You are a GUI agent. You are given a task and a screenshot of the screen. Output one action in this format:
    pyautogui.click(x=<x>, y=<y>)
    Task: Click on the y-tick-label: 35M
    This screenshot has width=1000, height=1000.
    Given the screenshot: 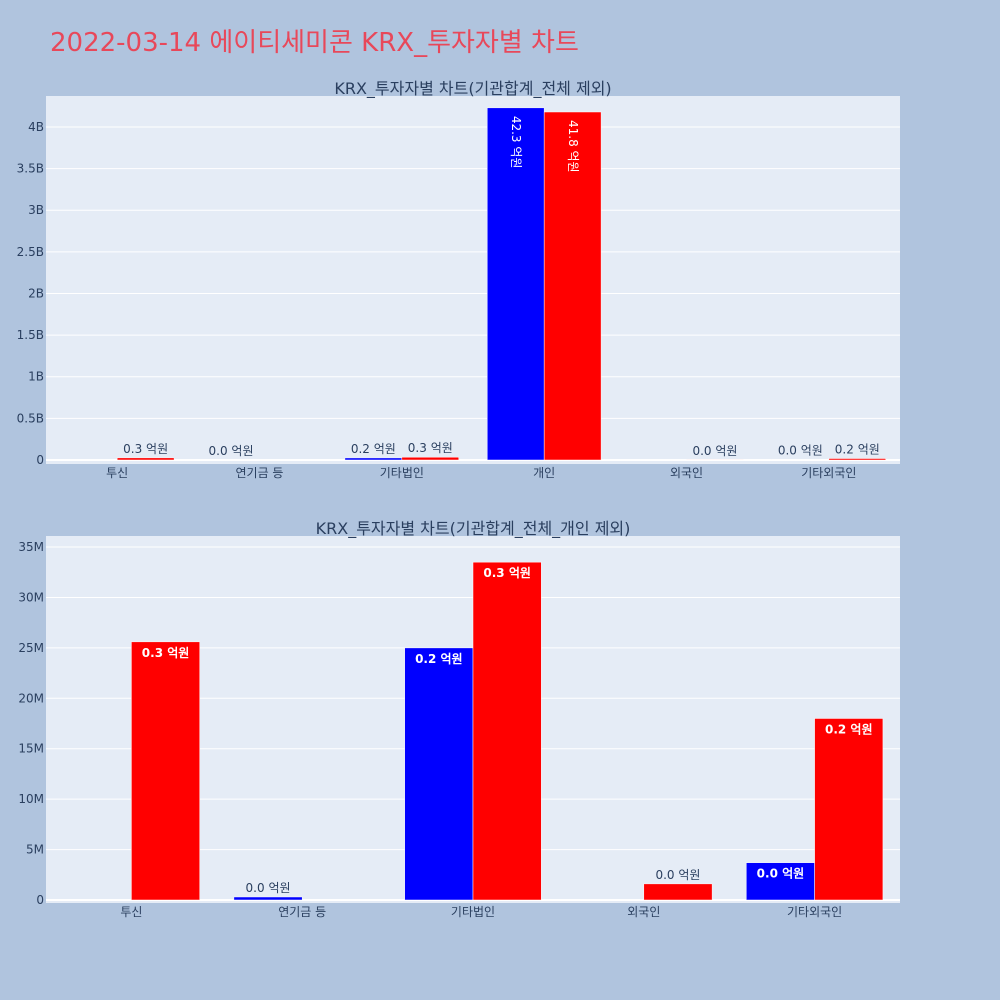 What is the action you would take?
    pyautogui.click(x=31, y=547)
    